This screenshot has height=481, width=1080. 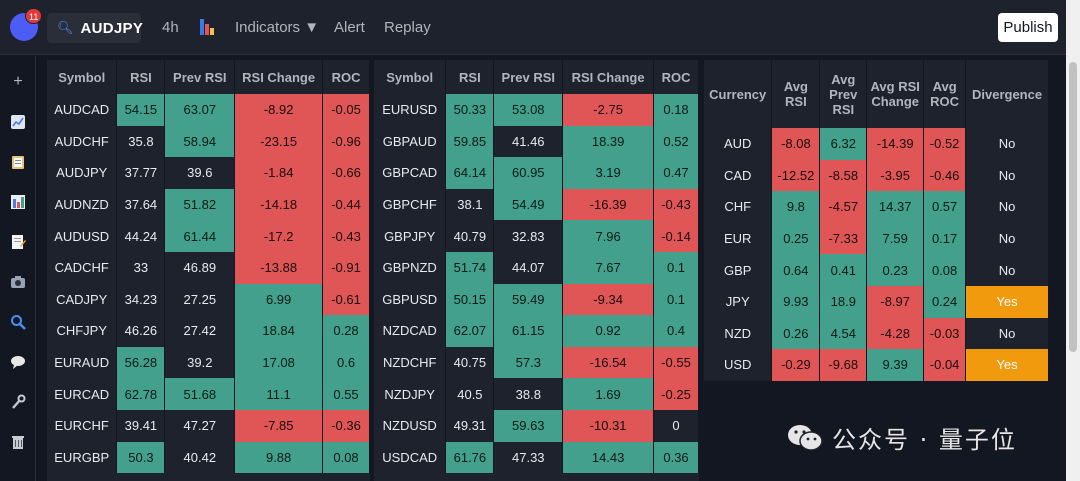 What do you see at coordinates (18, 402) in the screenshot?
I see `wrench-icon` at bounding box center [18, 402].